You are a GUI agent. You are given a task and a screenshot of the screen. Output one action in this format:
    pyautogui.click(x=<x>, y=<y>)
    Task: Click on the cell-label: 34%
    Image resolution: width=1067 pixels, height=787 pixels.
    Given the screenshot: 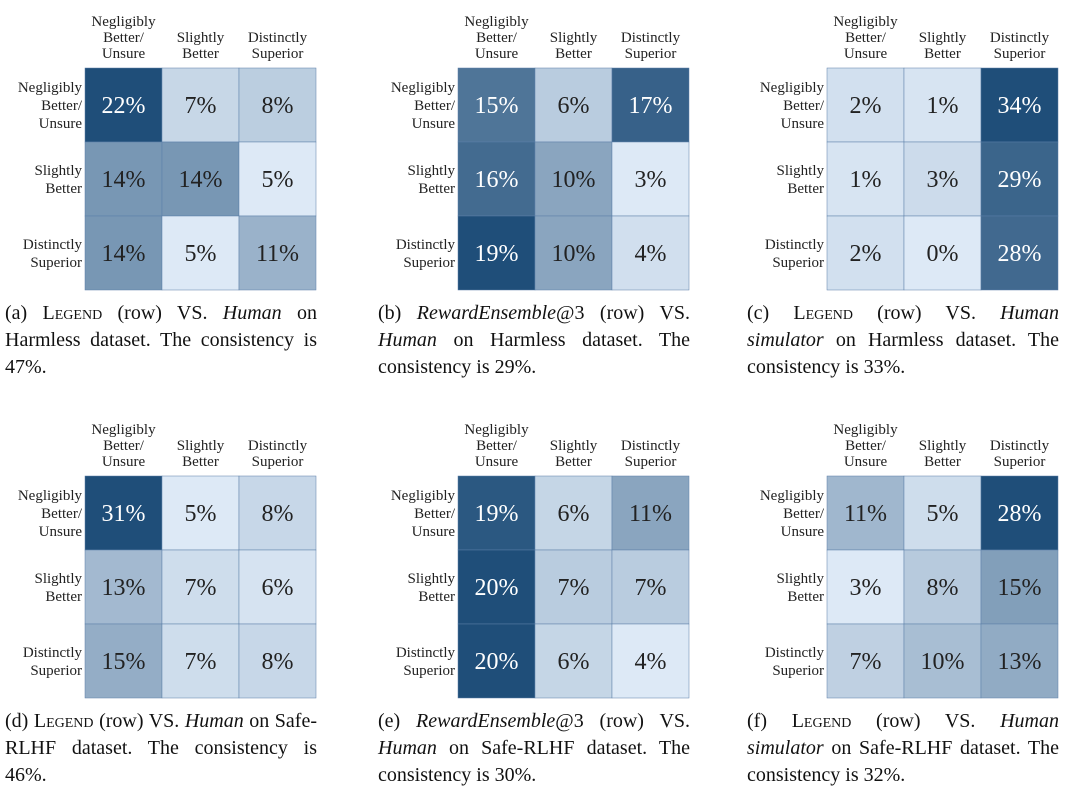 What is the action you would take?
    pyautogui.click(x=1020, y=106)
    